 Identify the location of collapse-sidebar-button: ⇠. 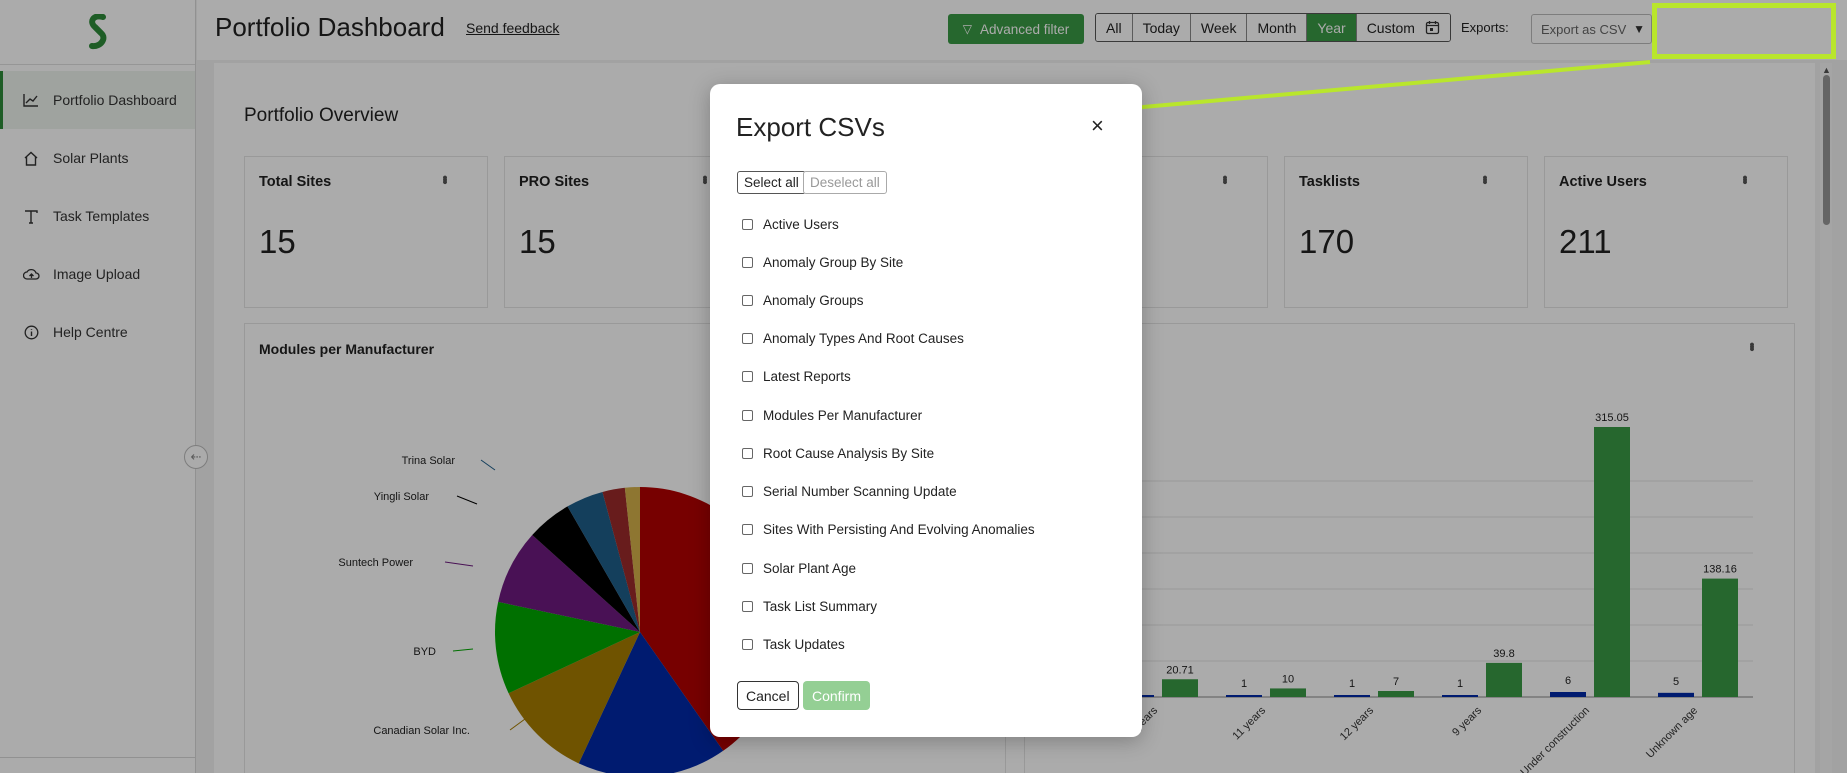
(196, 457).